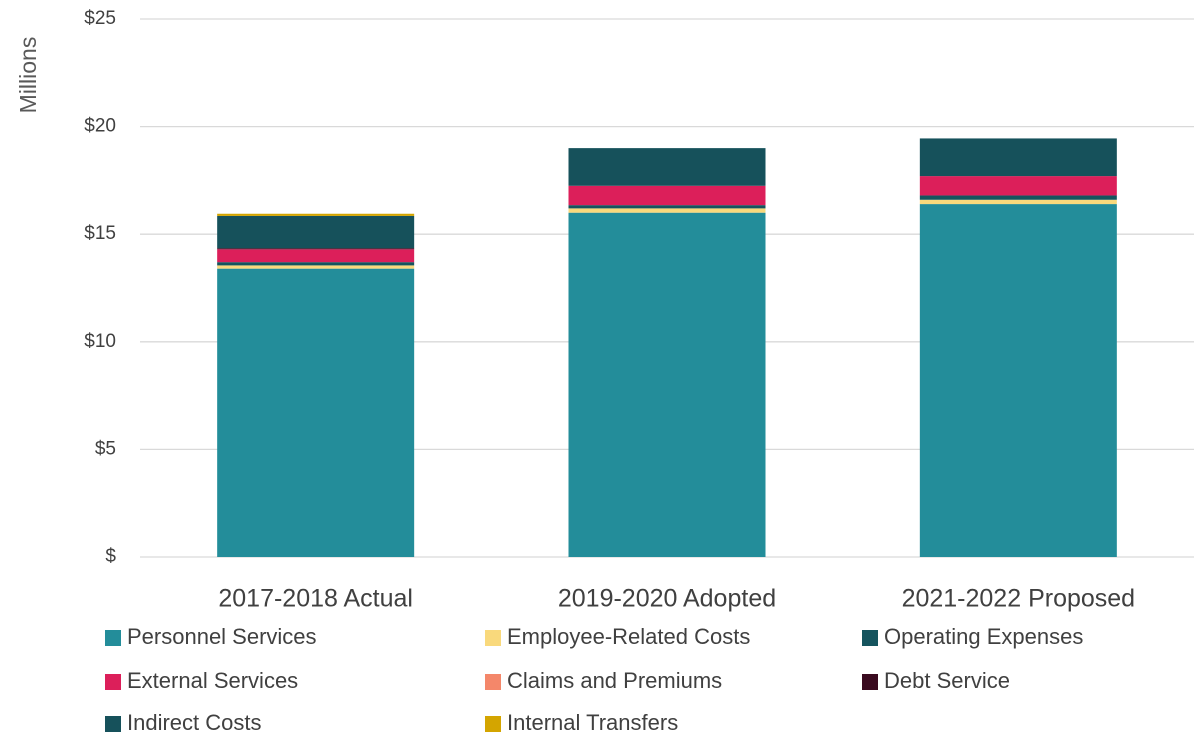 The width and height of the screenshot is (1194, 738). Describe the element at coordinates (222, 636) in the screenshot. I see `legend-label: Personnel Services` at that location.